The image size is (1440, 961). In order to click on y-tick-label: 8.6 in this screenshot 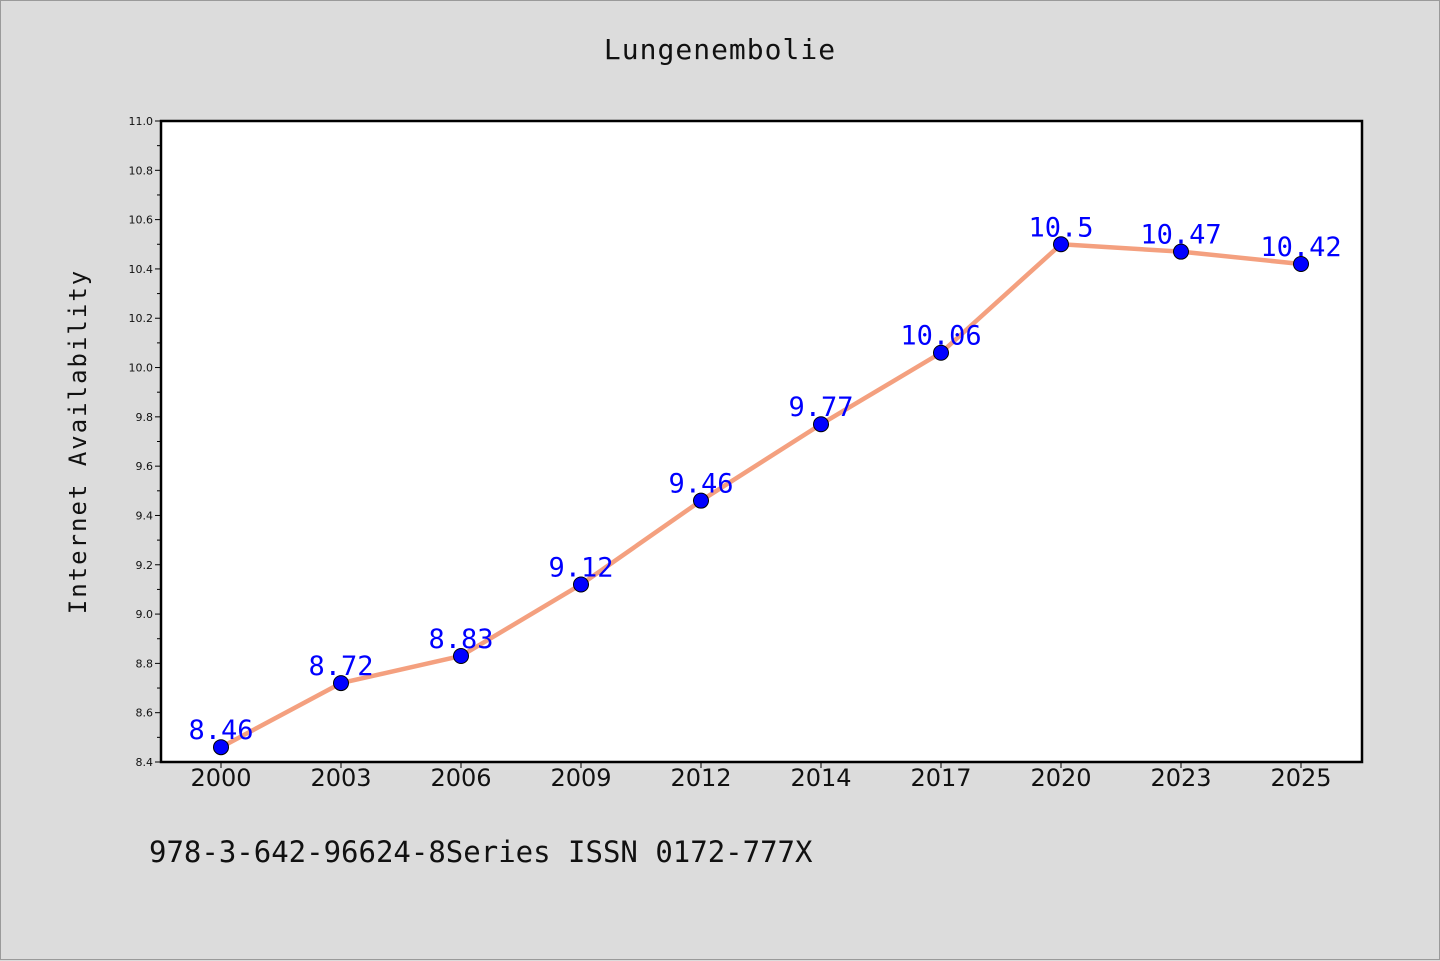, I will do `click(145, 713)`.